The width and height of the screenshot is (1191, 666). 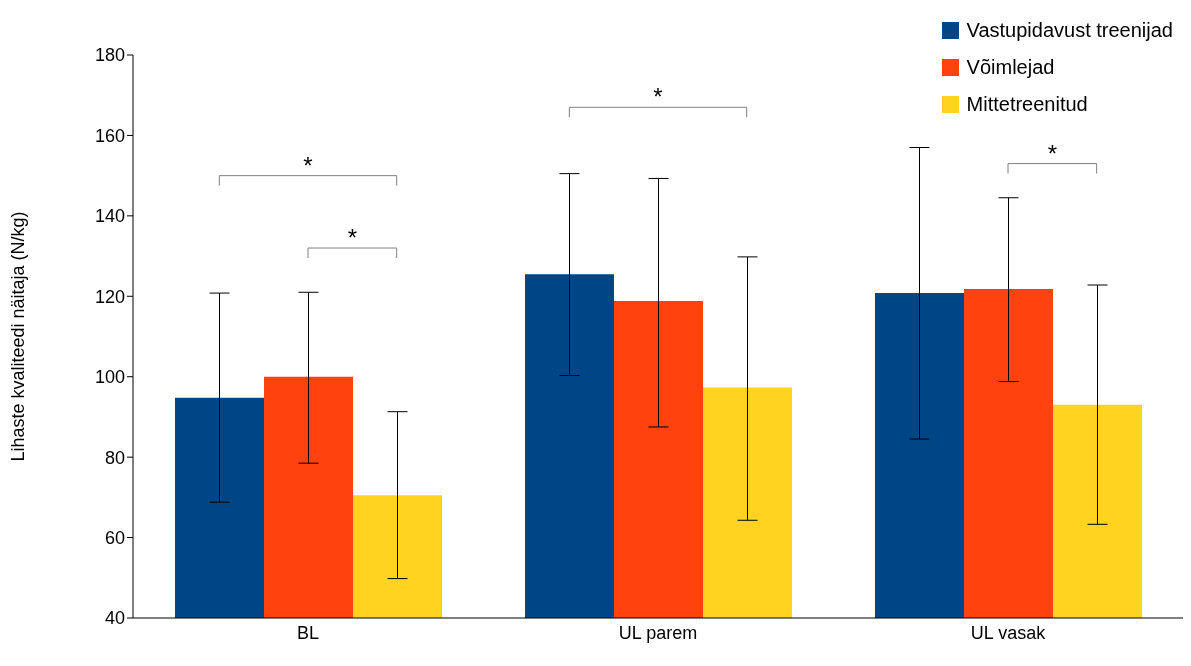 What do you see at coordinates (658, 632) in the screenshot?
I see `x-tick-label: UL parem` at bounding box center [658, 632].